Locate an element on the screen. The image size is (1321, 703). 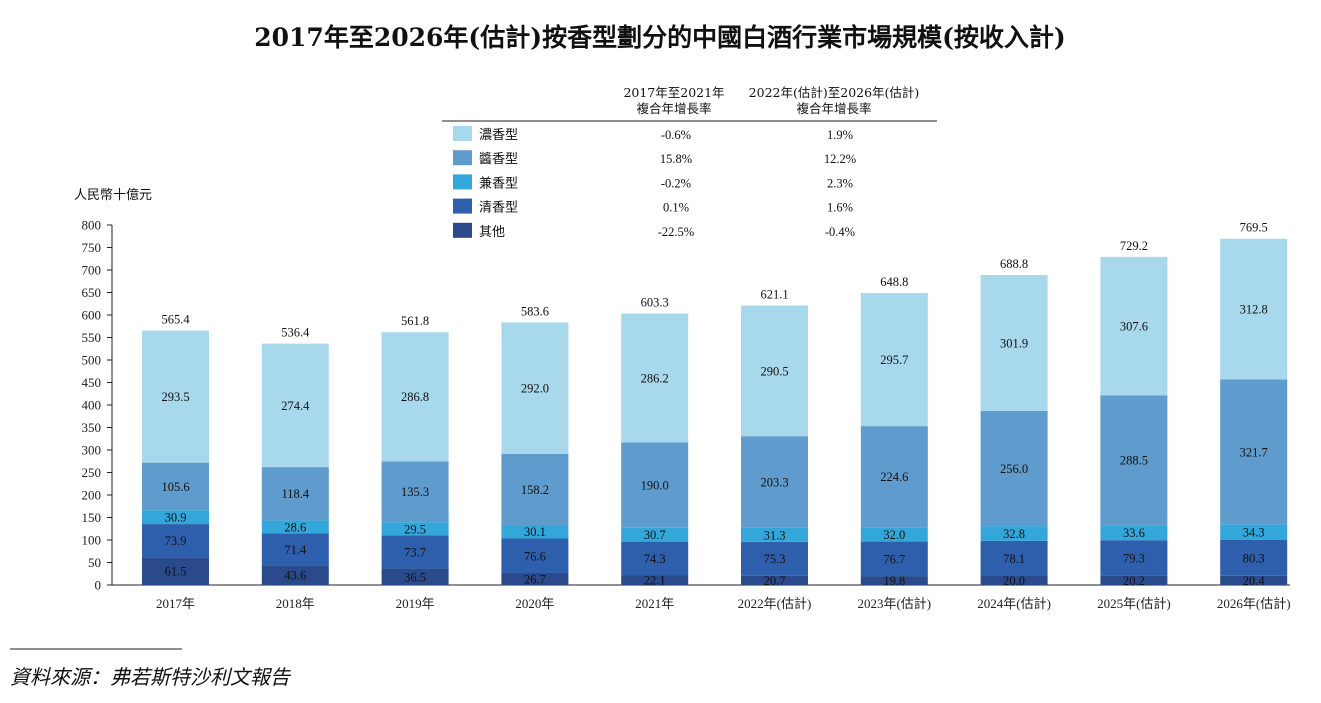
y-tick-label: 800 is located at coordinates (92, 225).